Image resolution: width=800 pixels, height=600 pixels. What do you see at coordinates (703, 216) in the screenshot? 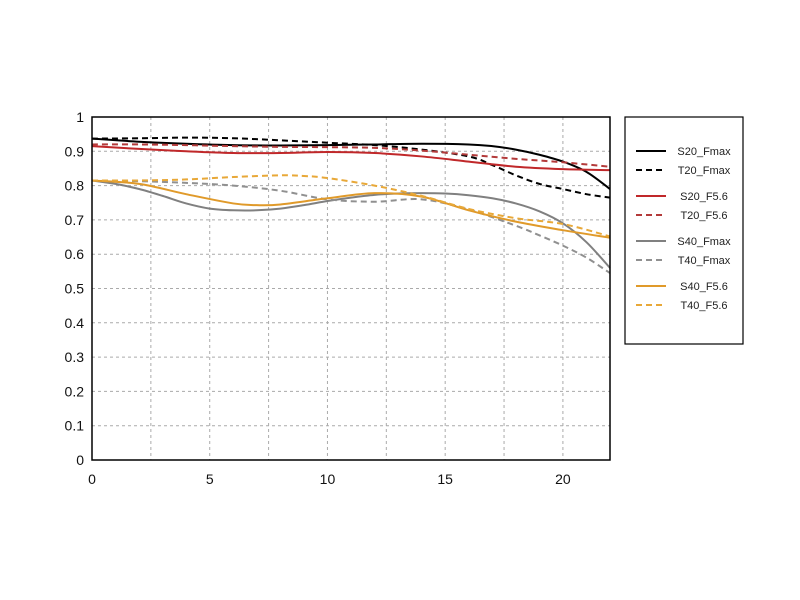
I see `legend-label-t20-f5-6: T20_F5.6` at bounding box center [703, 216].